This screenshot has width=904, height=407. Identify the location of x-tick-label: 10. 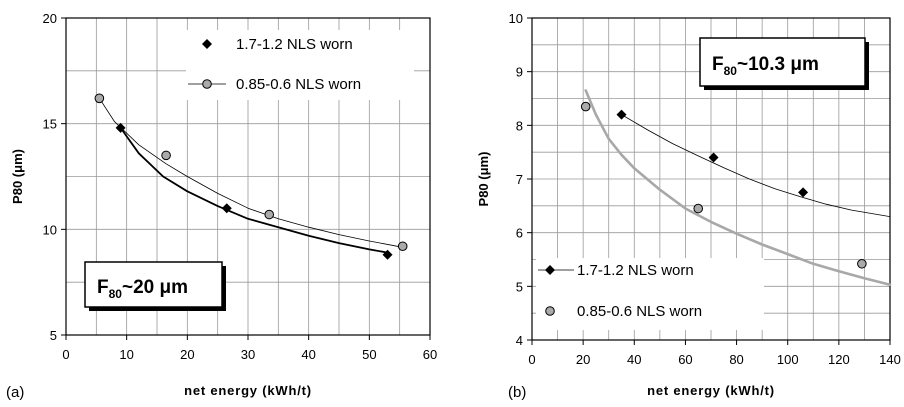
(126, 354).